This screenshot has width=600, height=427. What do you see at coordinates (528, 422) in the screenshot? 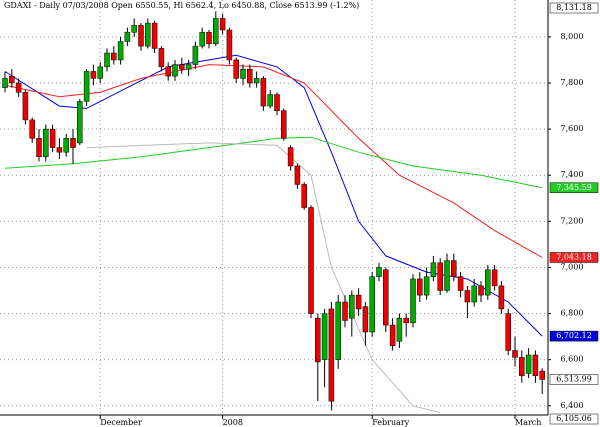
I see `x-tick-label: March` at bounding box center [528, 422].